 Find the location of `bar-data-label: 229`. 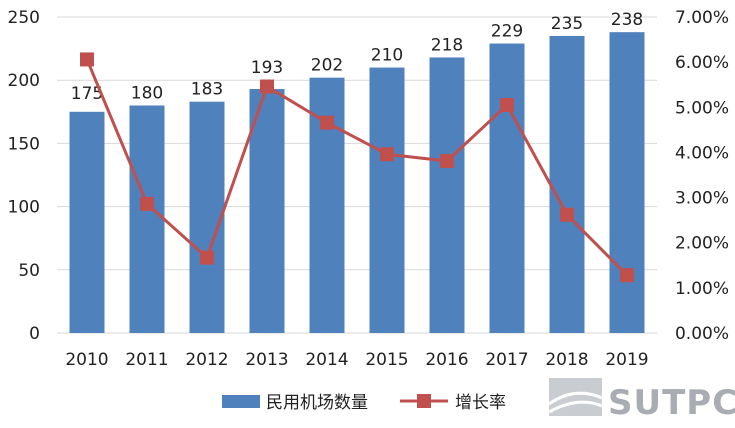

bar-data-label: 229 is located at coordinates (507, 32).